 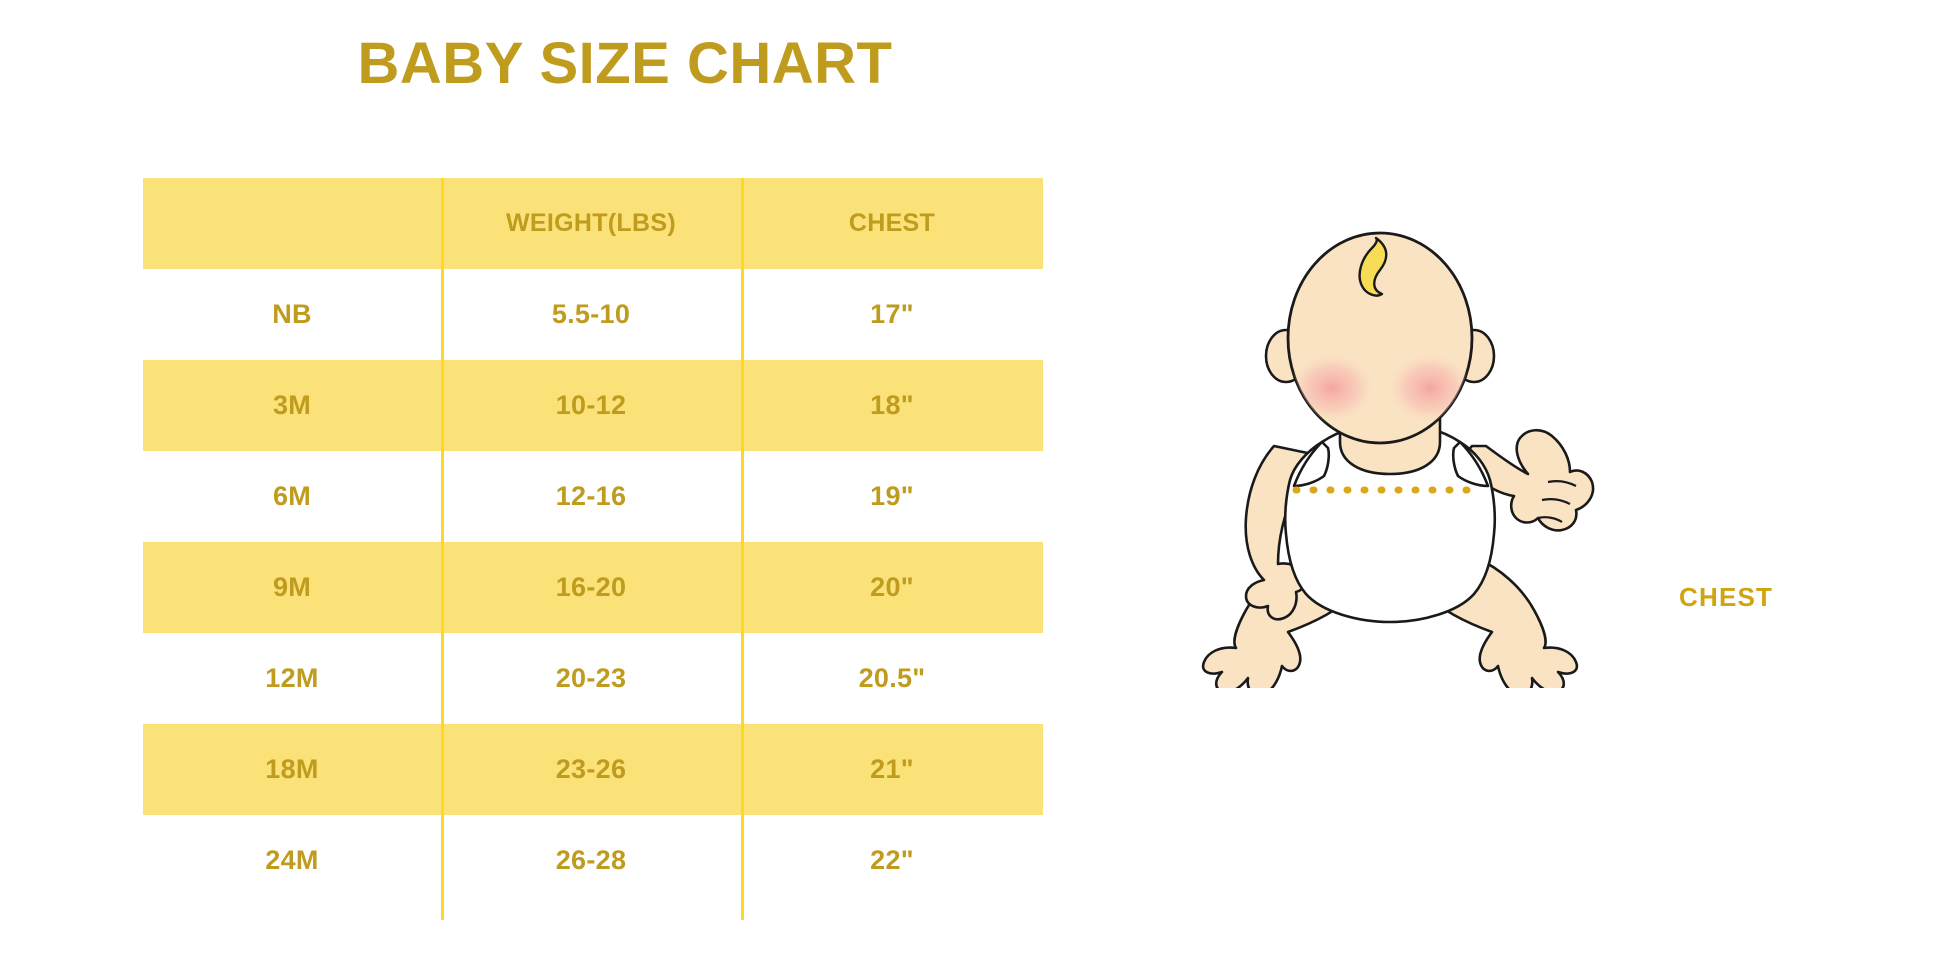 I want to click on cell-weight: 23-26, so click(x=591, y=769).